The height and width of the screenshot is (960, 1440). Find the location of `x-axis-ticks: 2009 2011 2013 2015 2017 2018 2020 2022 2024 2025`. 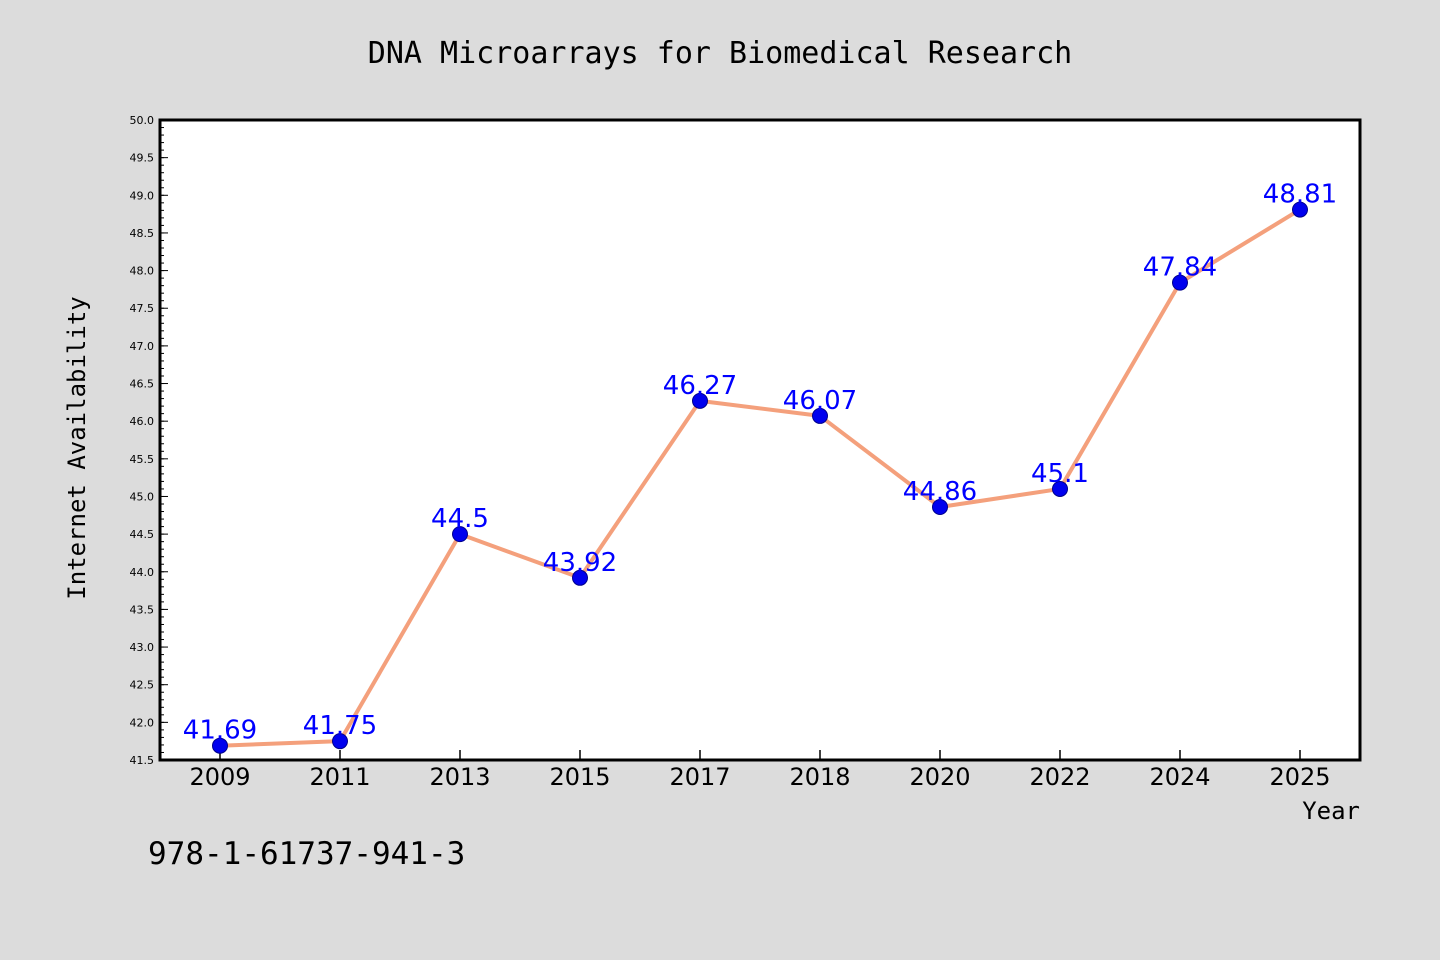

x-axis-ticks: 2009 2011 2013 2015 2017 2018 2020 2022 2024 2025 is located at coordinates (760, 770).